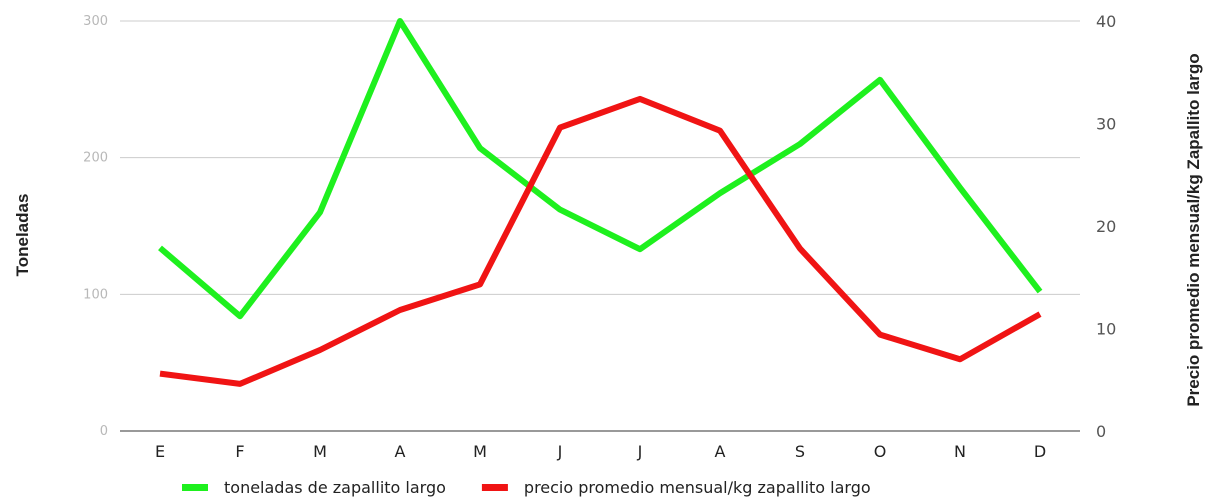 The height and width of the screenshot is (501, 1211). Describe the element at coordinates (95, 294) in the screenshot. I see `left-tick-label: 100` at that location.